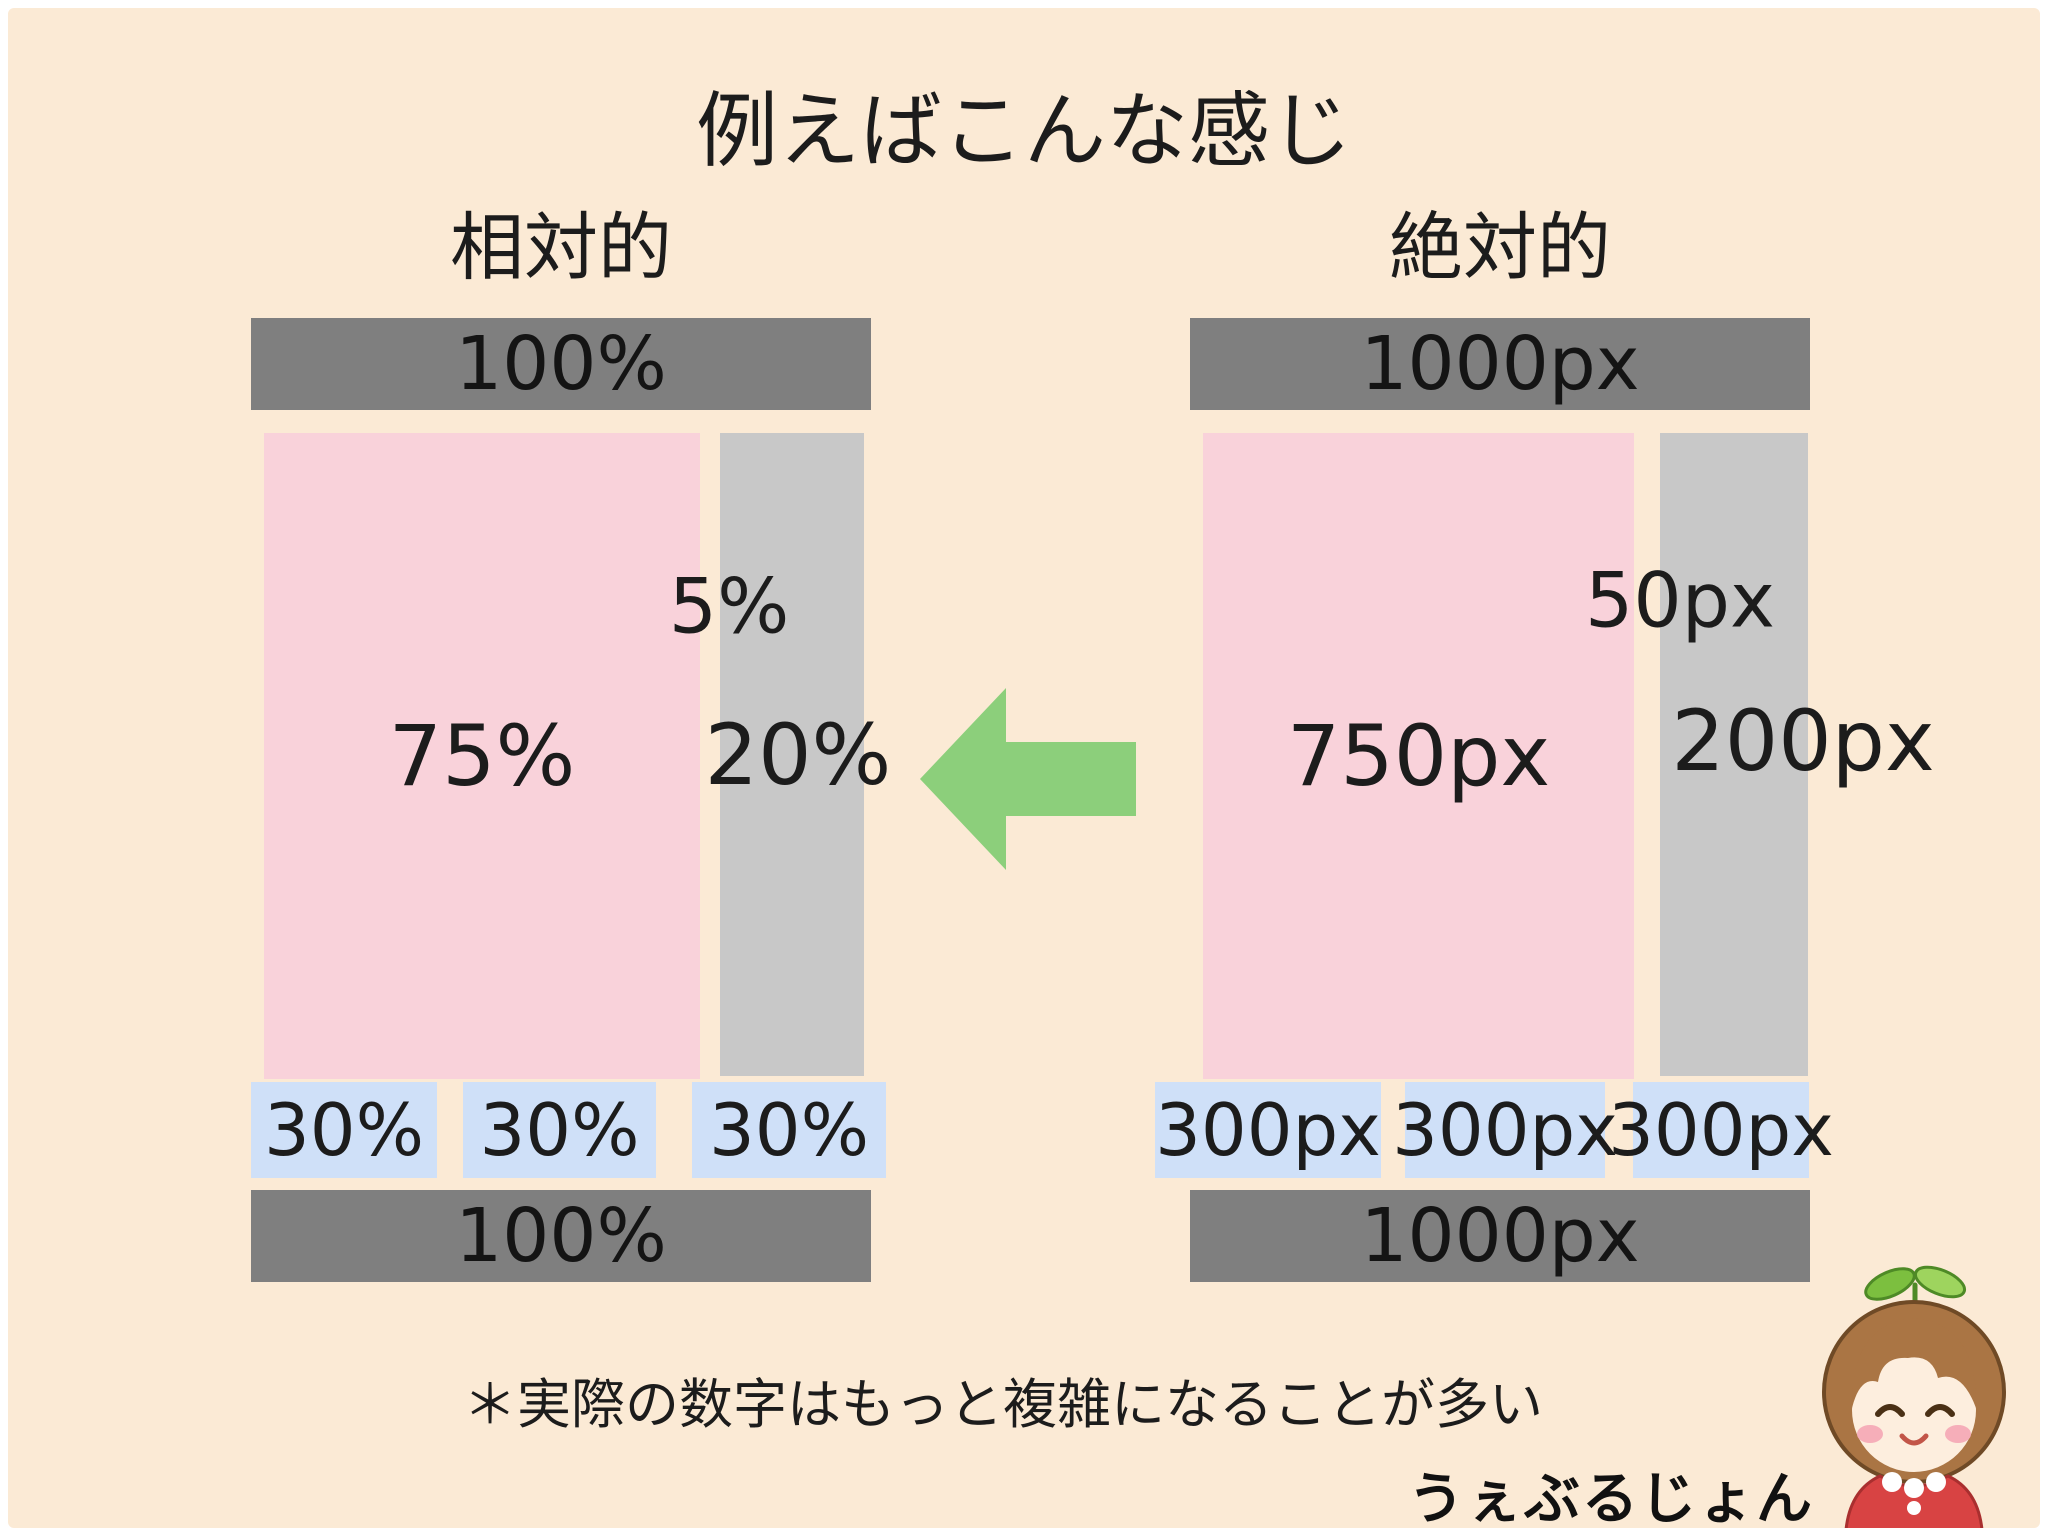 Image resolution: width=2048 pixels, height=1536 pixels. I want to click on absolute-bottom-box-1: 300px, so click(1268, 1130).